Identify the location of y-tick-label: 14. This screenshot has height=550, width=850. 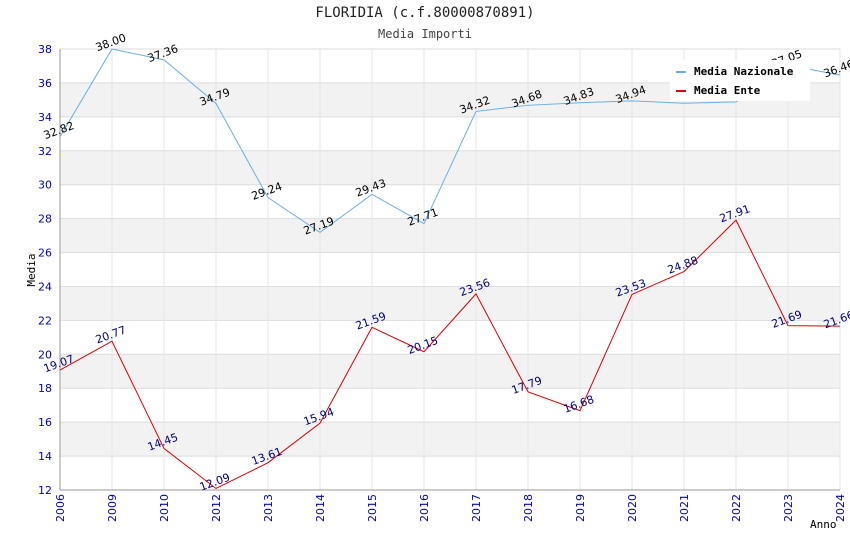
(45, 456).